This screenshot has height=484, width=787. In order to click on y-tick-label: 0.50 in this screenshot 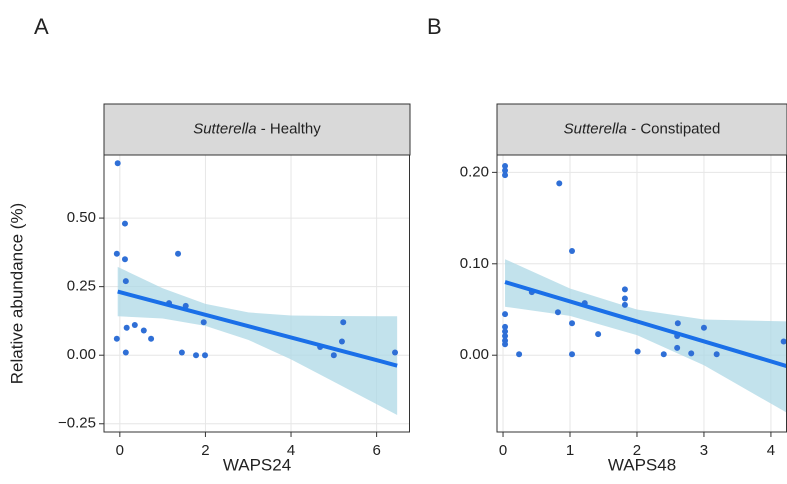, I will do `click(81, 217)`.